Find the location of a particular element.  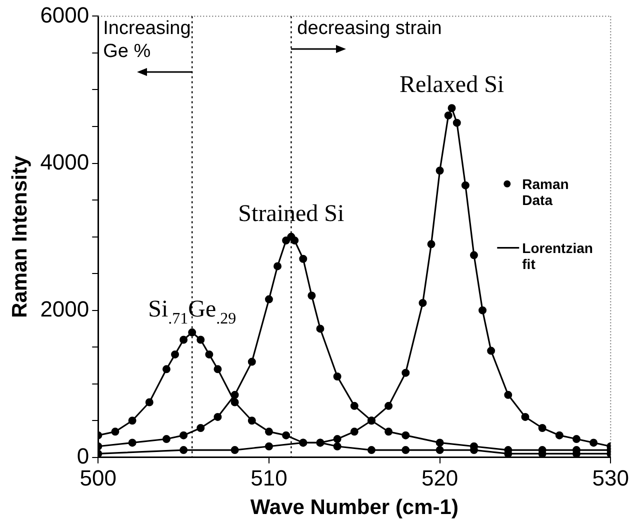

ref-line-label: decreasing strain is located at coordinates (369, 29).